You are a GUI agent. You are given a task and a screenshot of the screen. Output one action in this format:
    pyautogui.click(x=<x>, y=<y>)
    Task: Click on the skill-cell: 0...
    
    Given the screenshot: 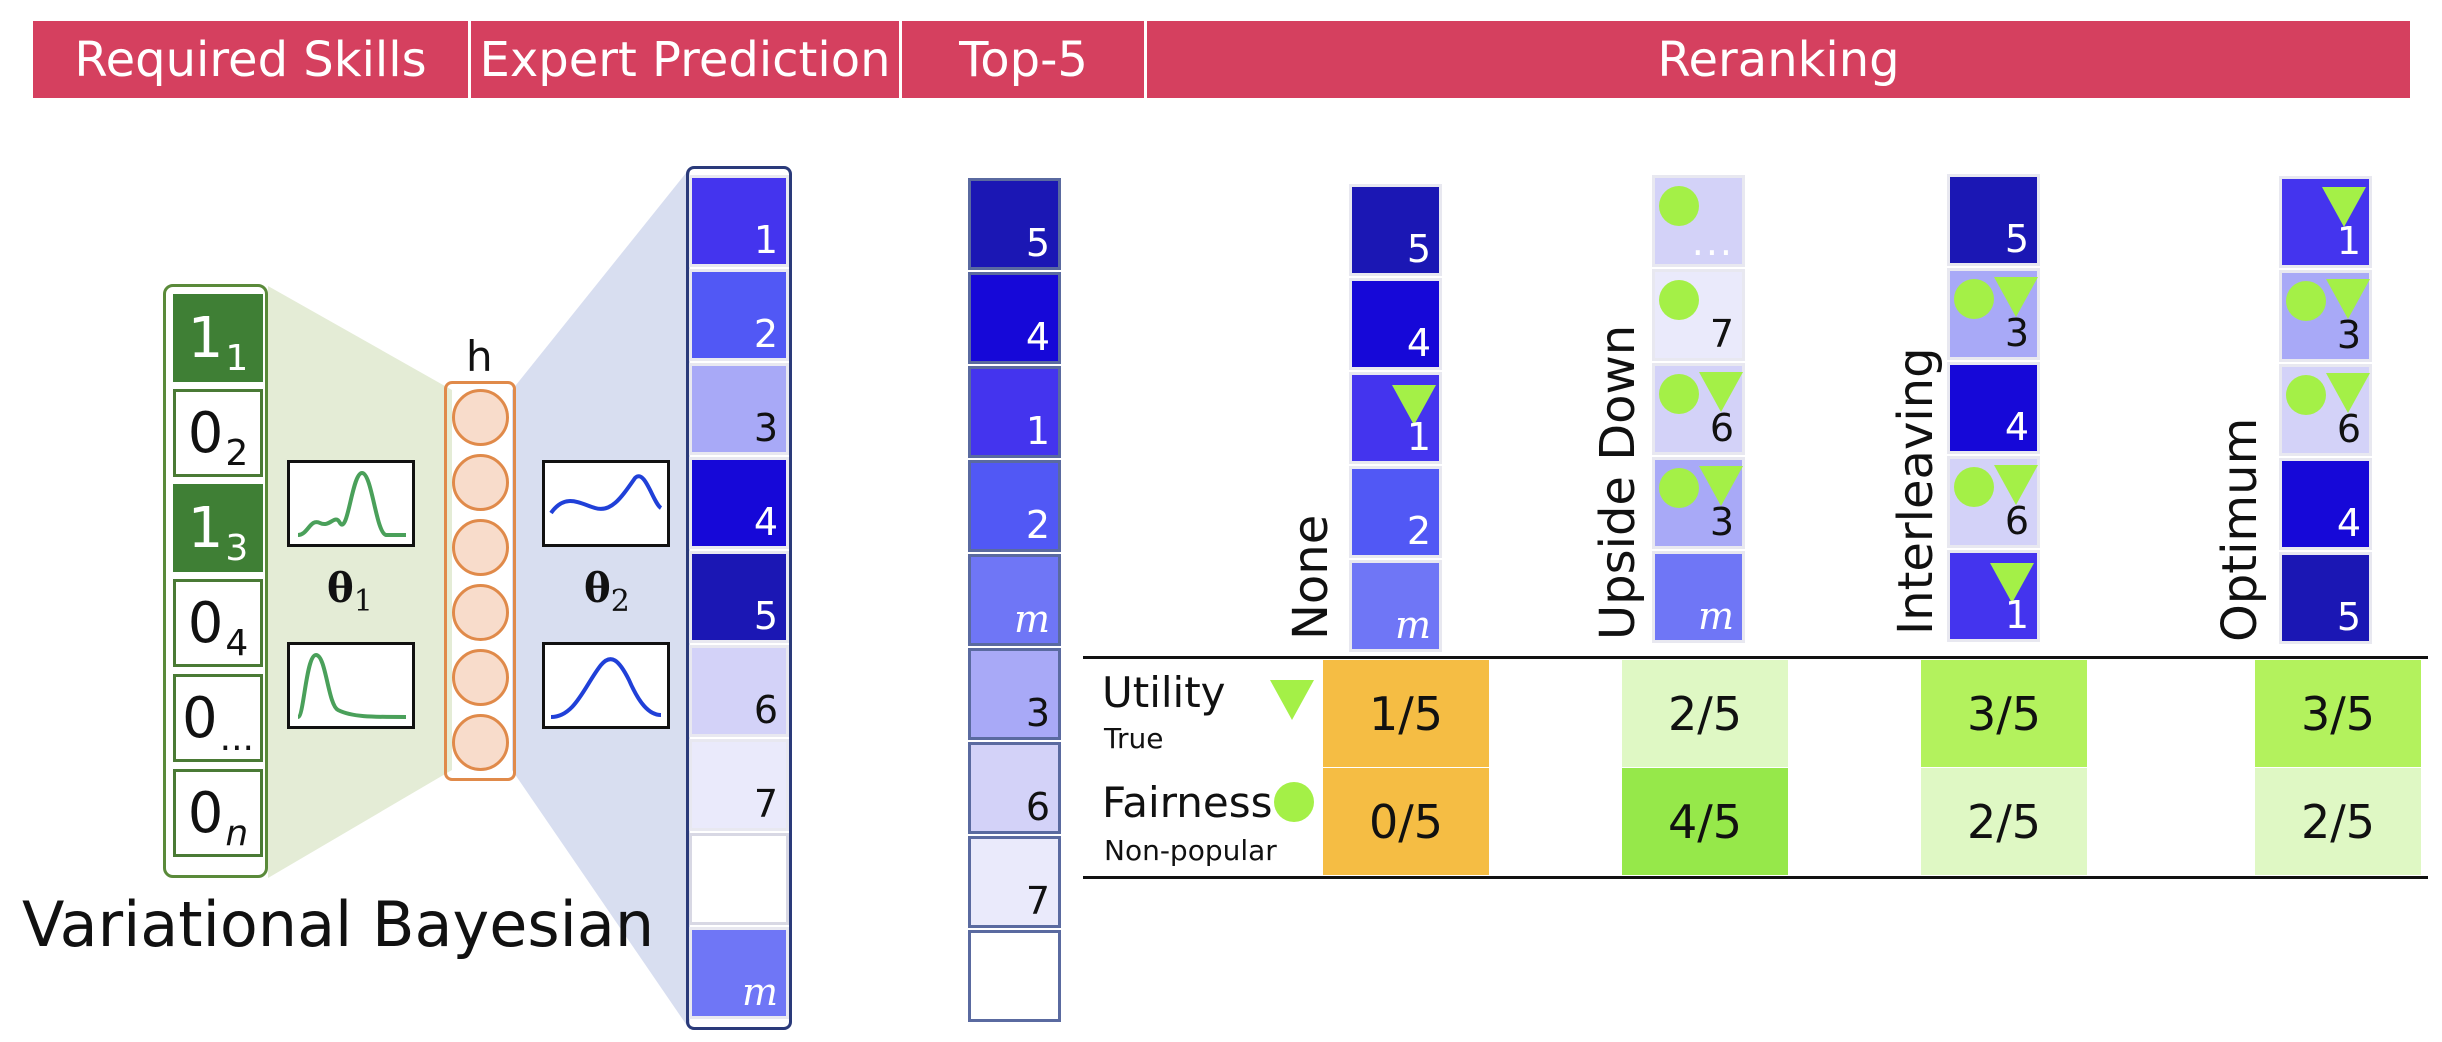 What is the action you would take?
    pyautogui.click(x=218, y=718)
    